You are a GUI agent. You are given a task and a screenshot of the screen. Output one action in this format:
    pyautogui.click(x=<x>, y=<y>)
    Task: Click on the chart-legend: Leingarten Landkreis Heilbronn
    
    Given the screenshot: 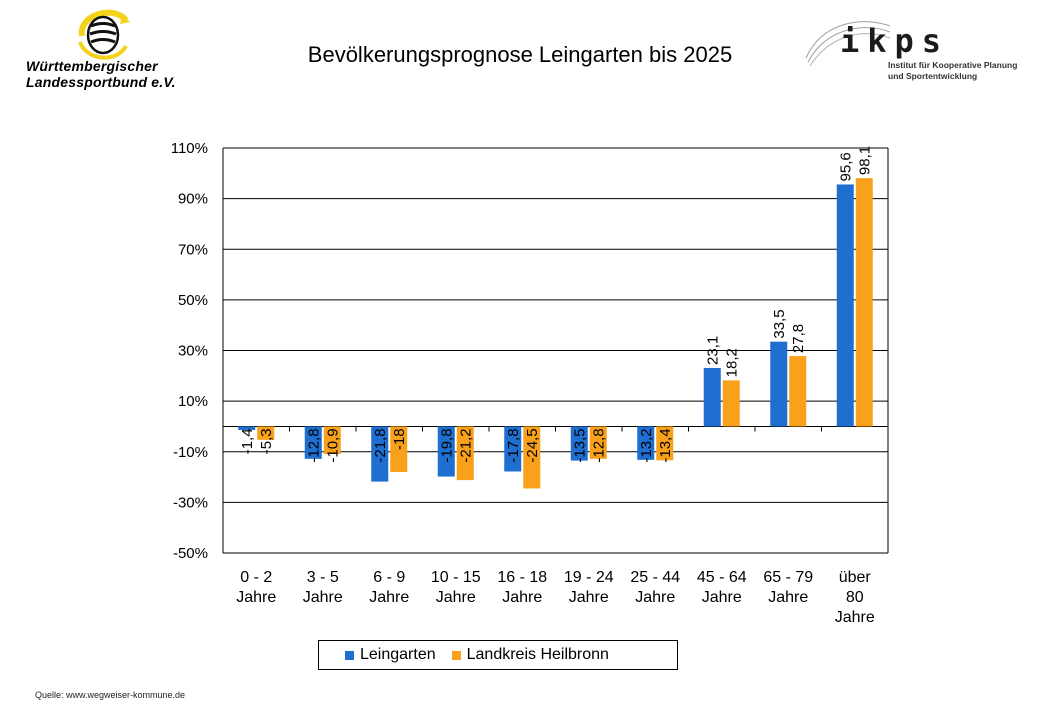 What is the action you would take?
    pyautogui.click(x=498, y=655)
    